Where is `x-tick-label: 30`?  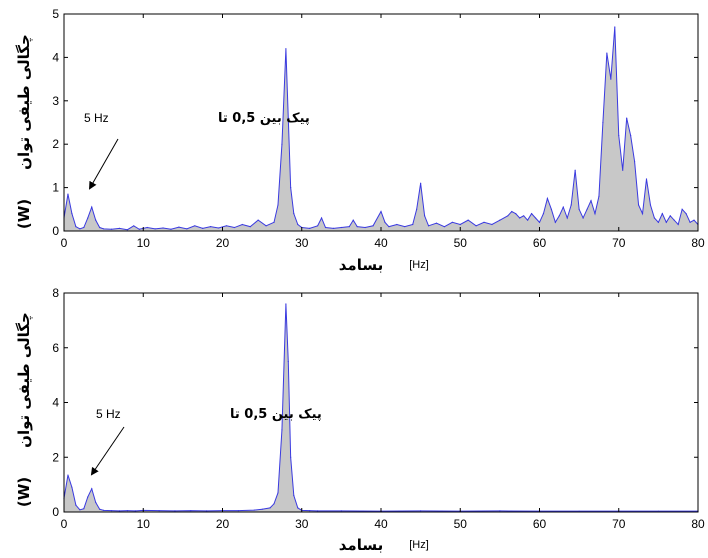 x-tick-label: 30 is located at coordinates (302, 243).